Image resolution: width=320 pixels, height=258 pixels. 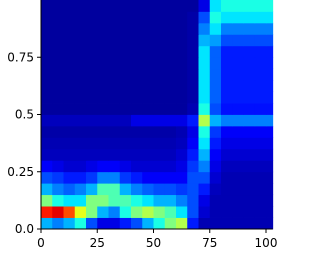 I want to click on x-tick-label: 25, so click(x=97, y=243).